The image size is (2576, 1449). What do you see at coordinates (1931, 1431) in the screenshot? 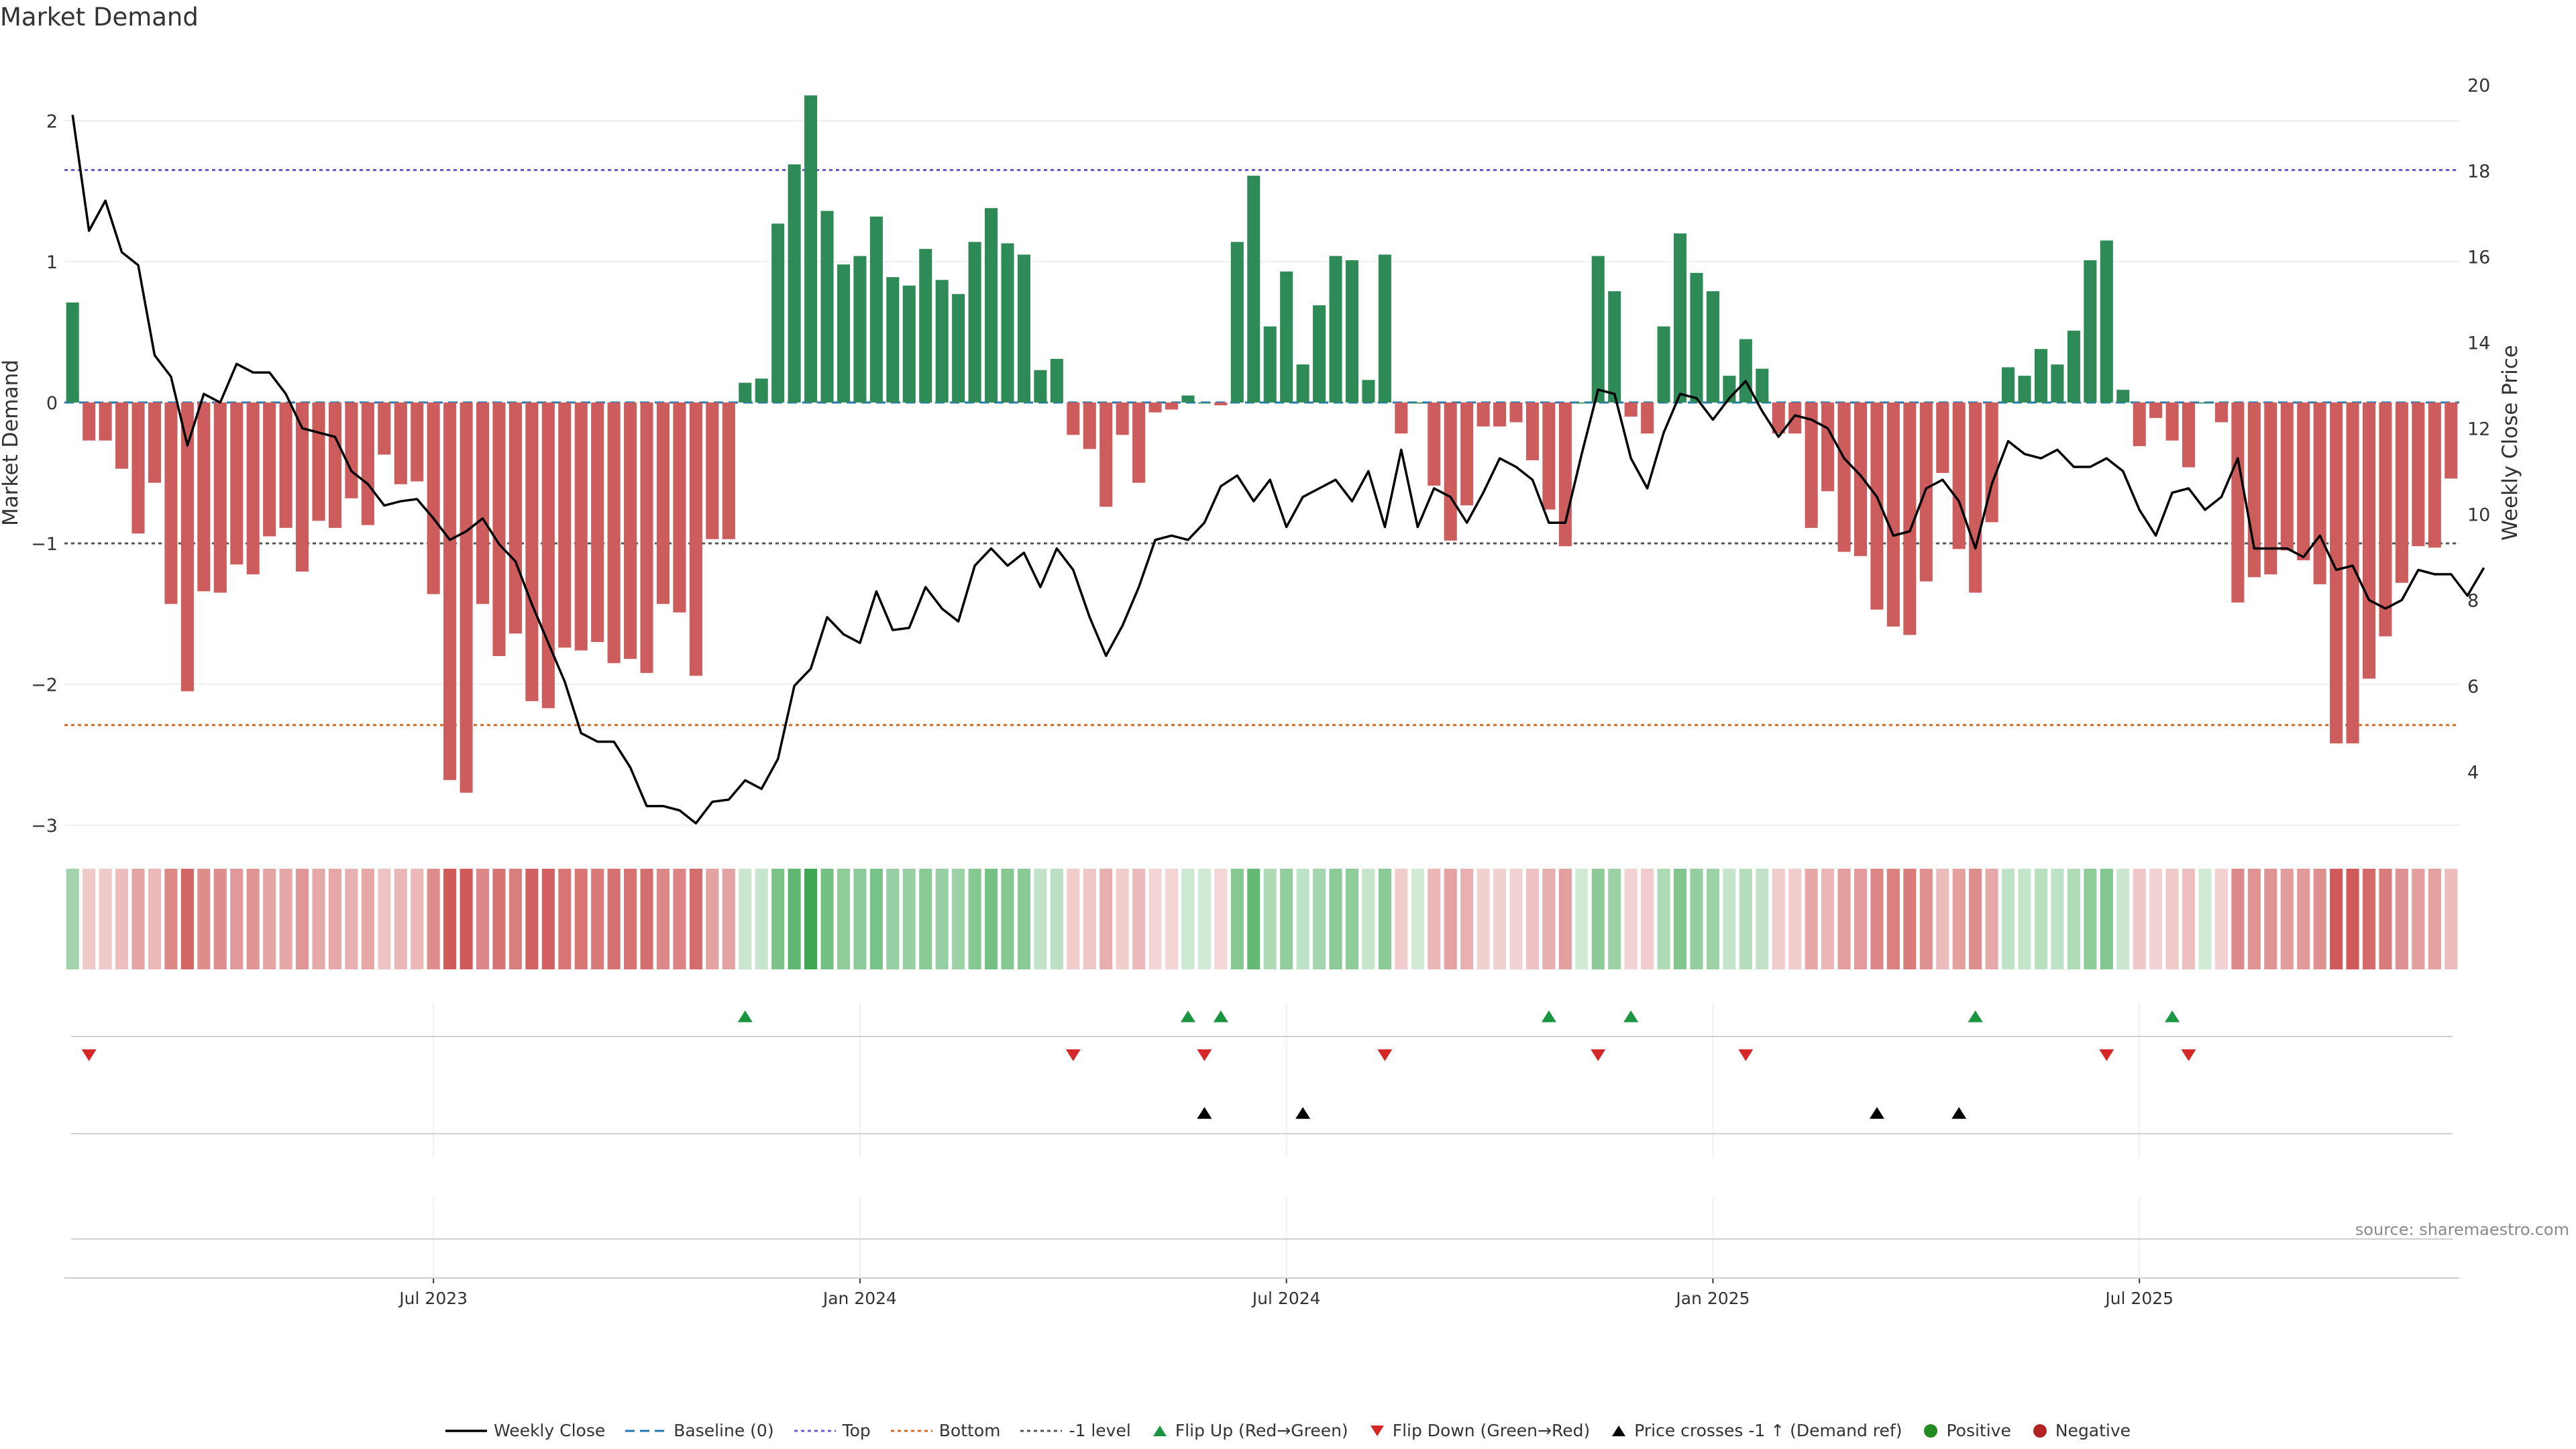
I see `legend-dot` at bounding box center [1931, 1431].